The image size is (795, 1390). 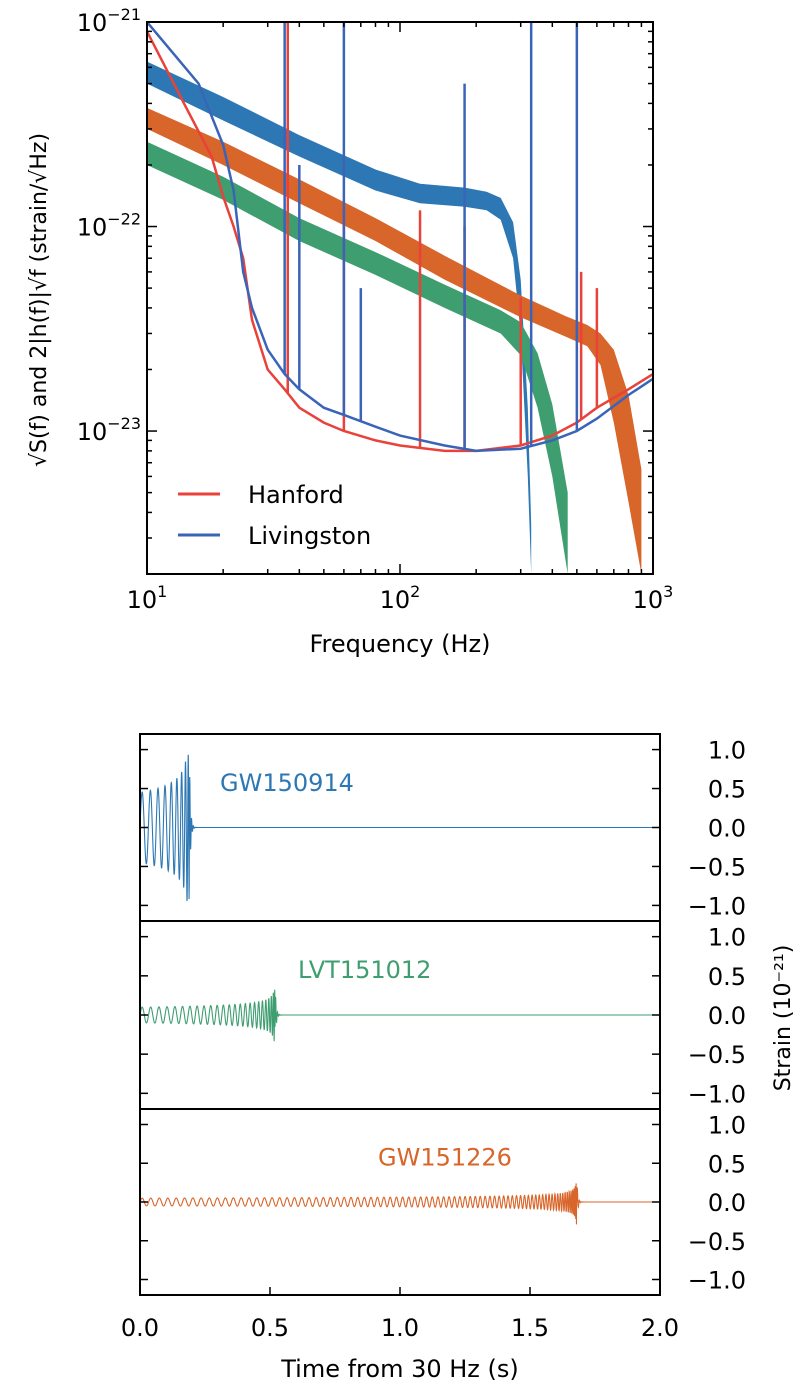 I want to click on panel-gw150914: GW150914 1.0 0.5 0.0 −0.5 −1.0, so click(x=443, y=827).